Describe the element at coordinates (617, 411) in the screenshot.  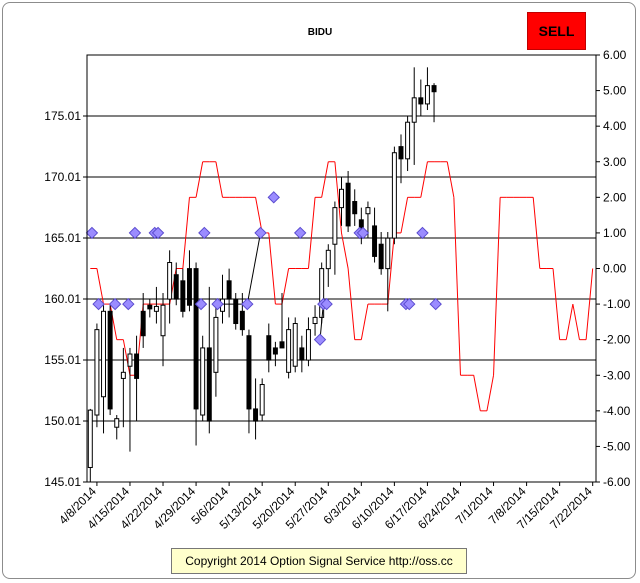
I see `right-tick-label: -4.00` at that location.